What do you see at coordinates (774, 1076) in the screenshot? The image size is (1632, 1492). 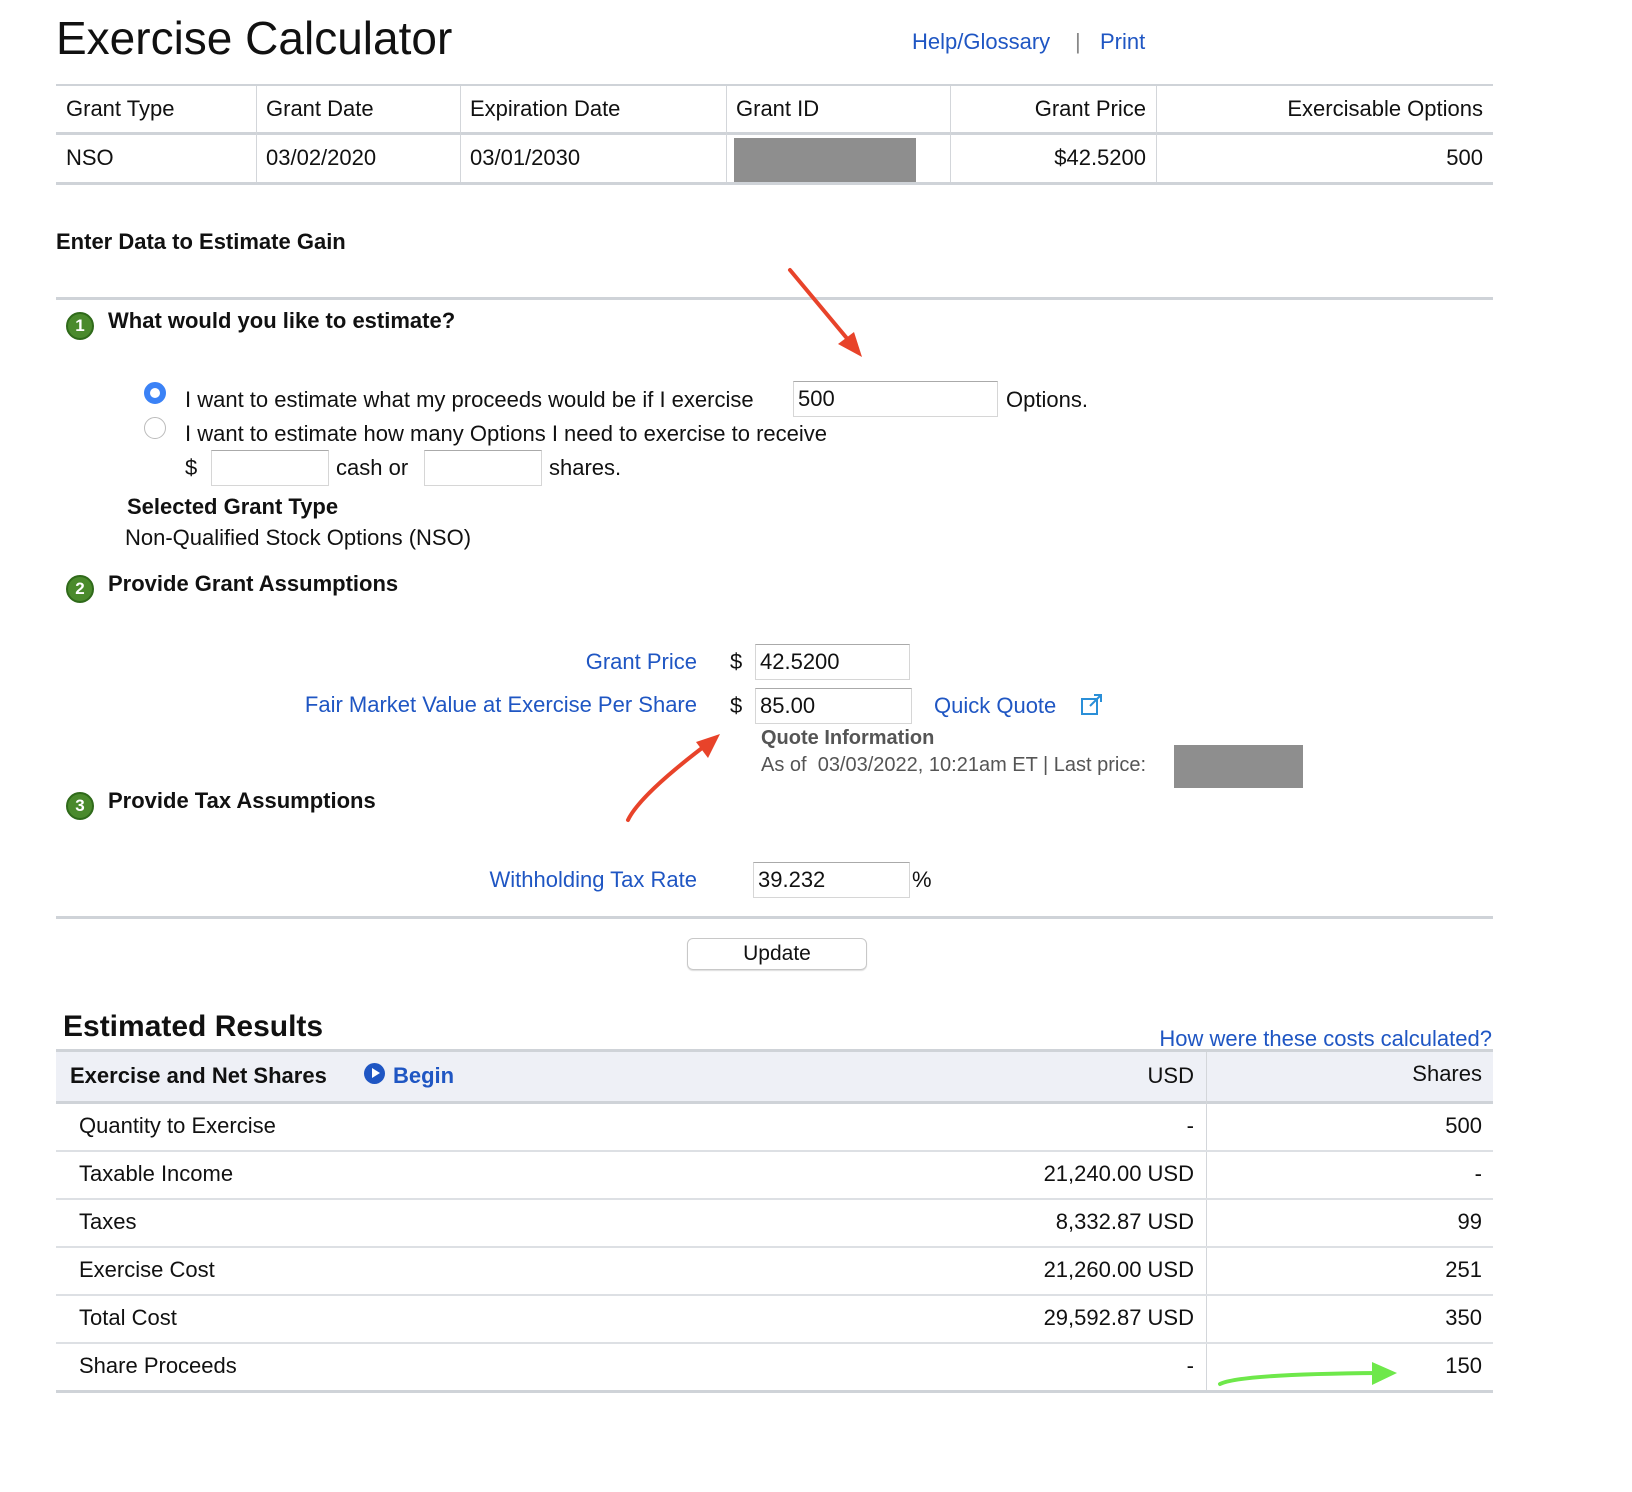 I see `header-bg` at bounding box center [774, 1076].